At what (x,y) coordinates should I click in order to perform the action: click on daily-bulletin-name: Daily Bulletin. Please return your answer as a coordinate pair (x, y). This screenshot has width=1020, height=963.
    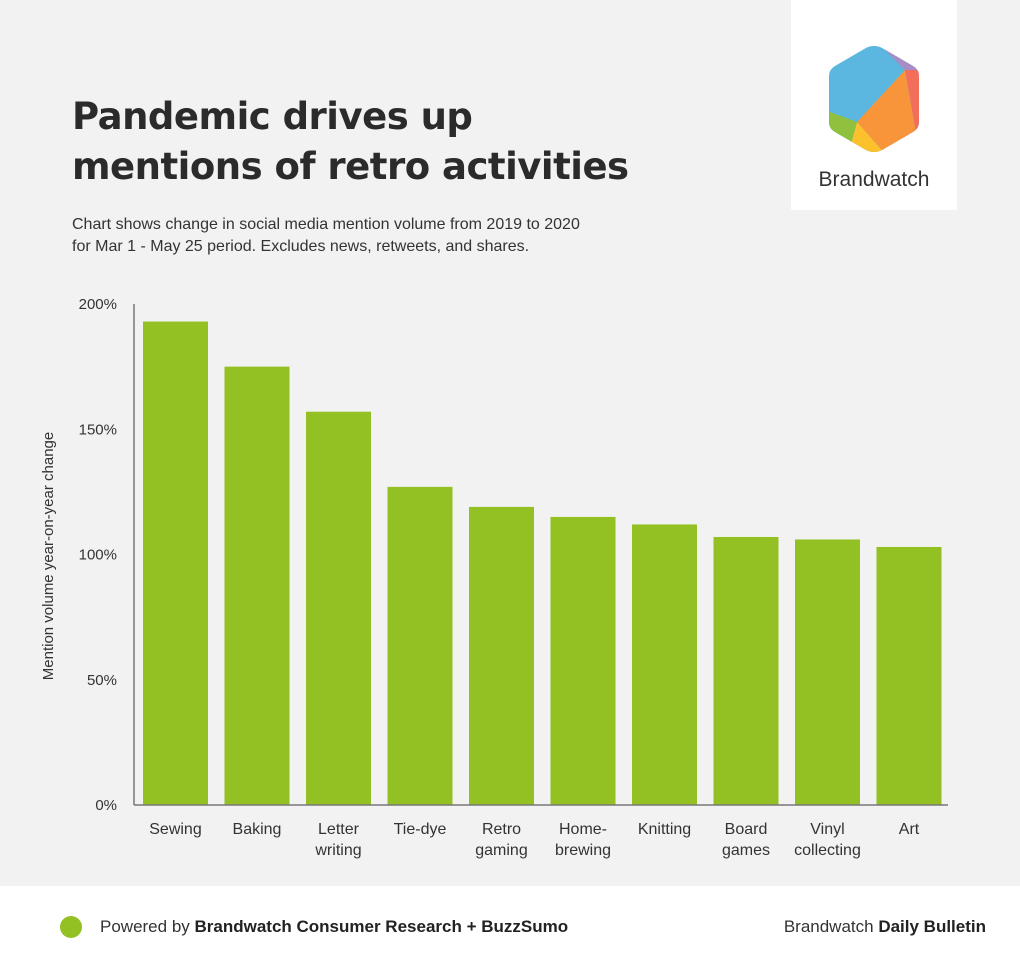
    Looking at the image, I should click on (932, 926).